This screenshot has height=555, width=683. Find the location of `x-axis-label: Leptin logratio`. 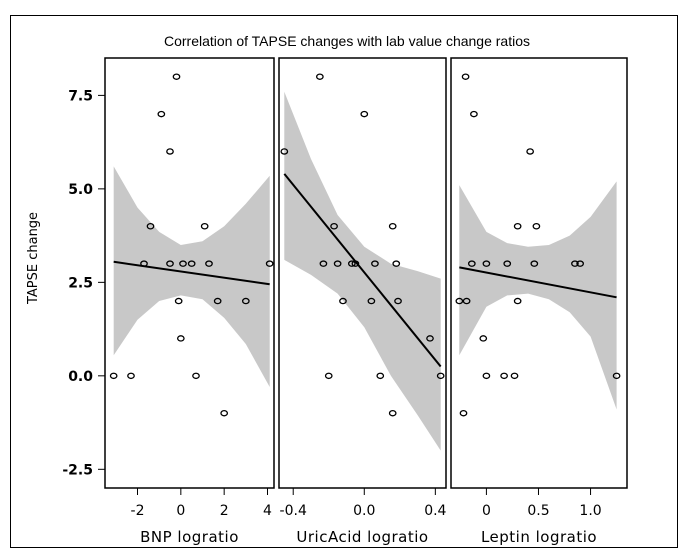

x-axis-label: Leptin logratio is located at coordinates (539, 537).